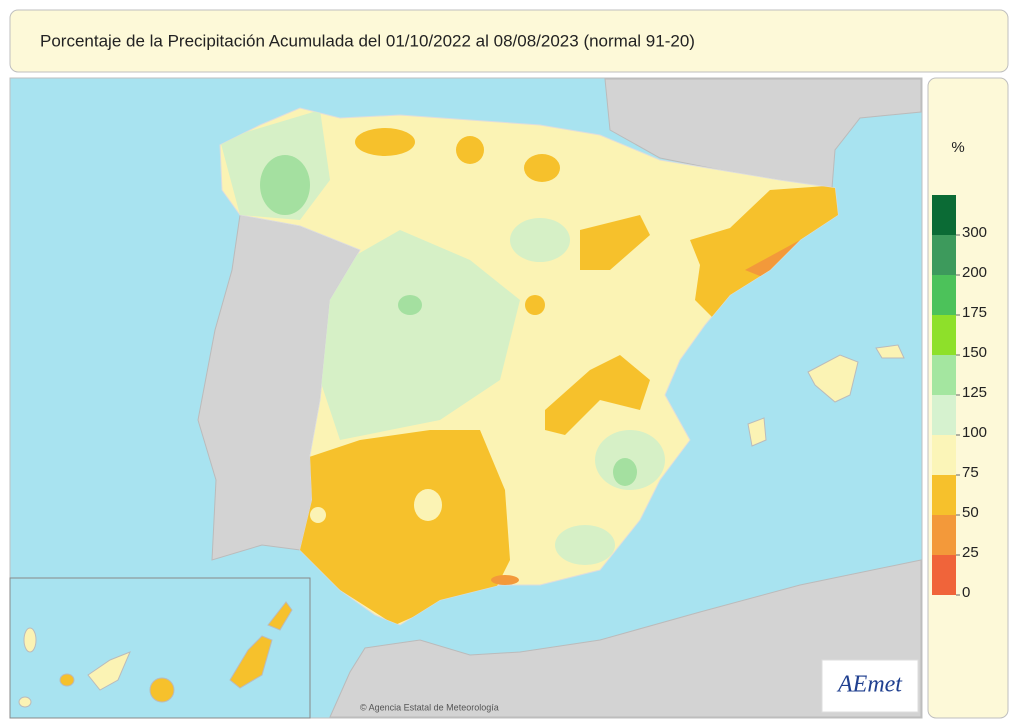  I want to click on el-hierro, so click(25, 702).